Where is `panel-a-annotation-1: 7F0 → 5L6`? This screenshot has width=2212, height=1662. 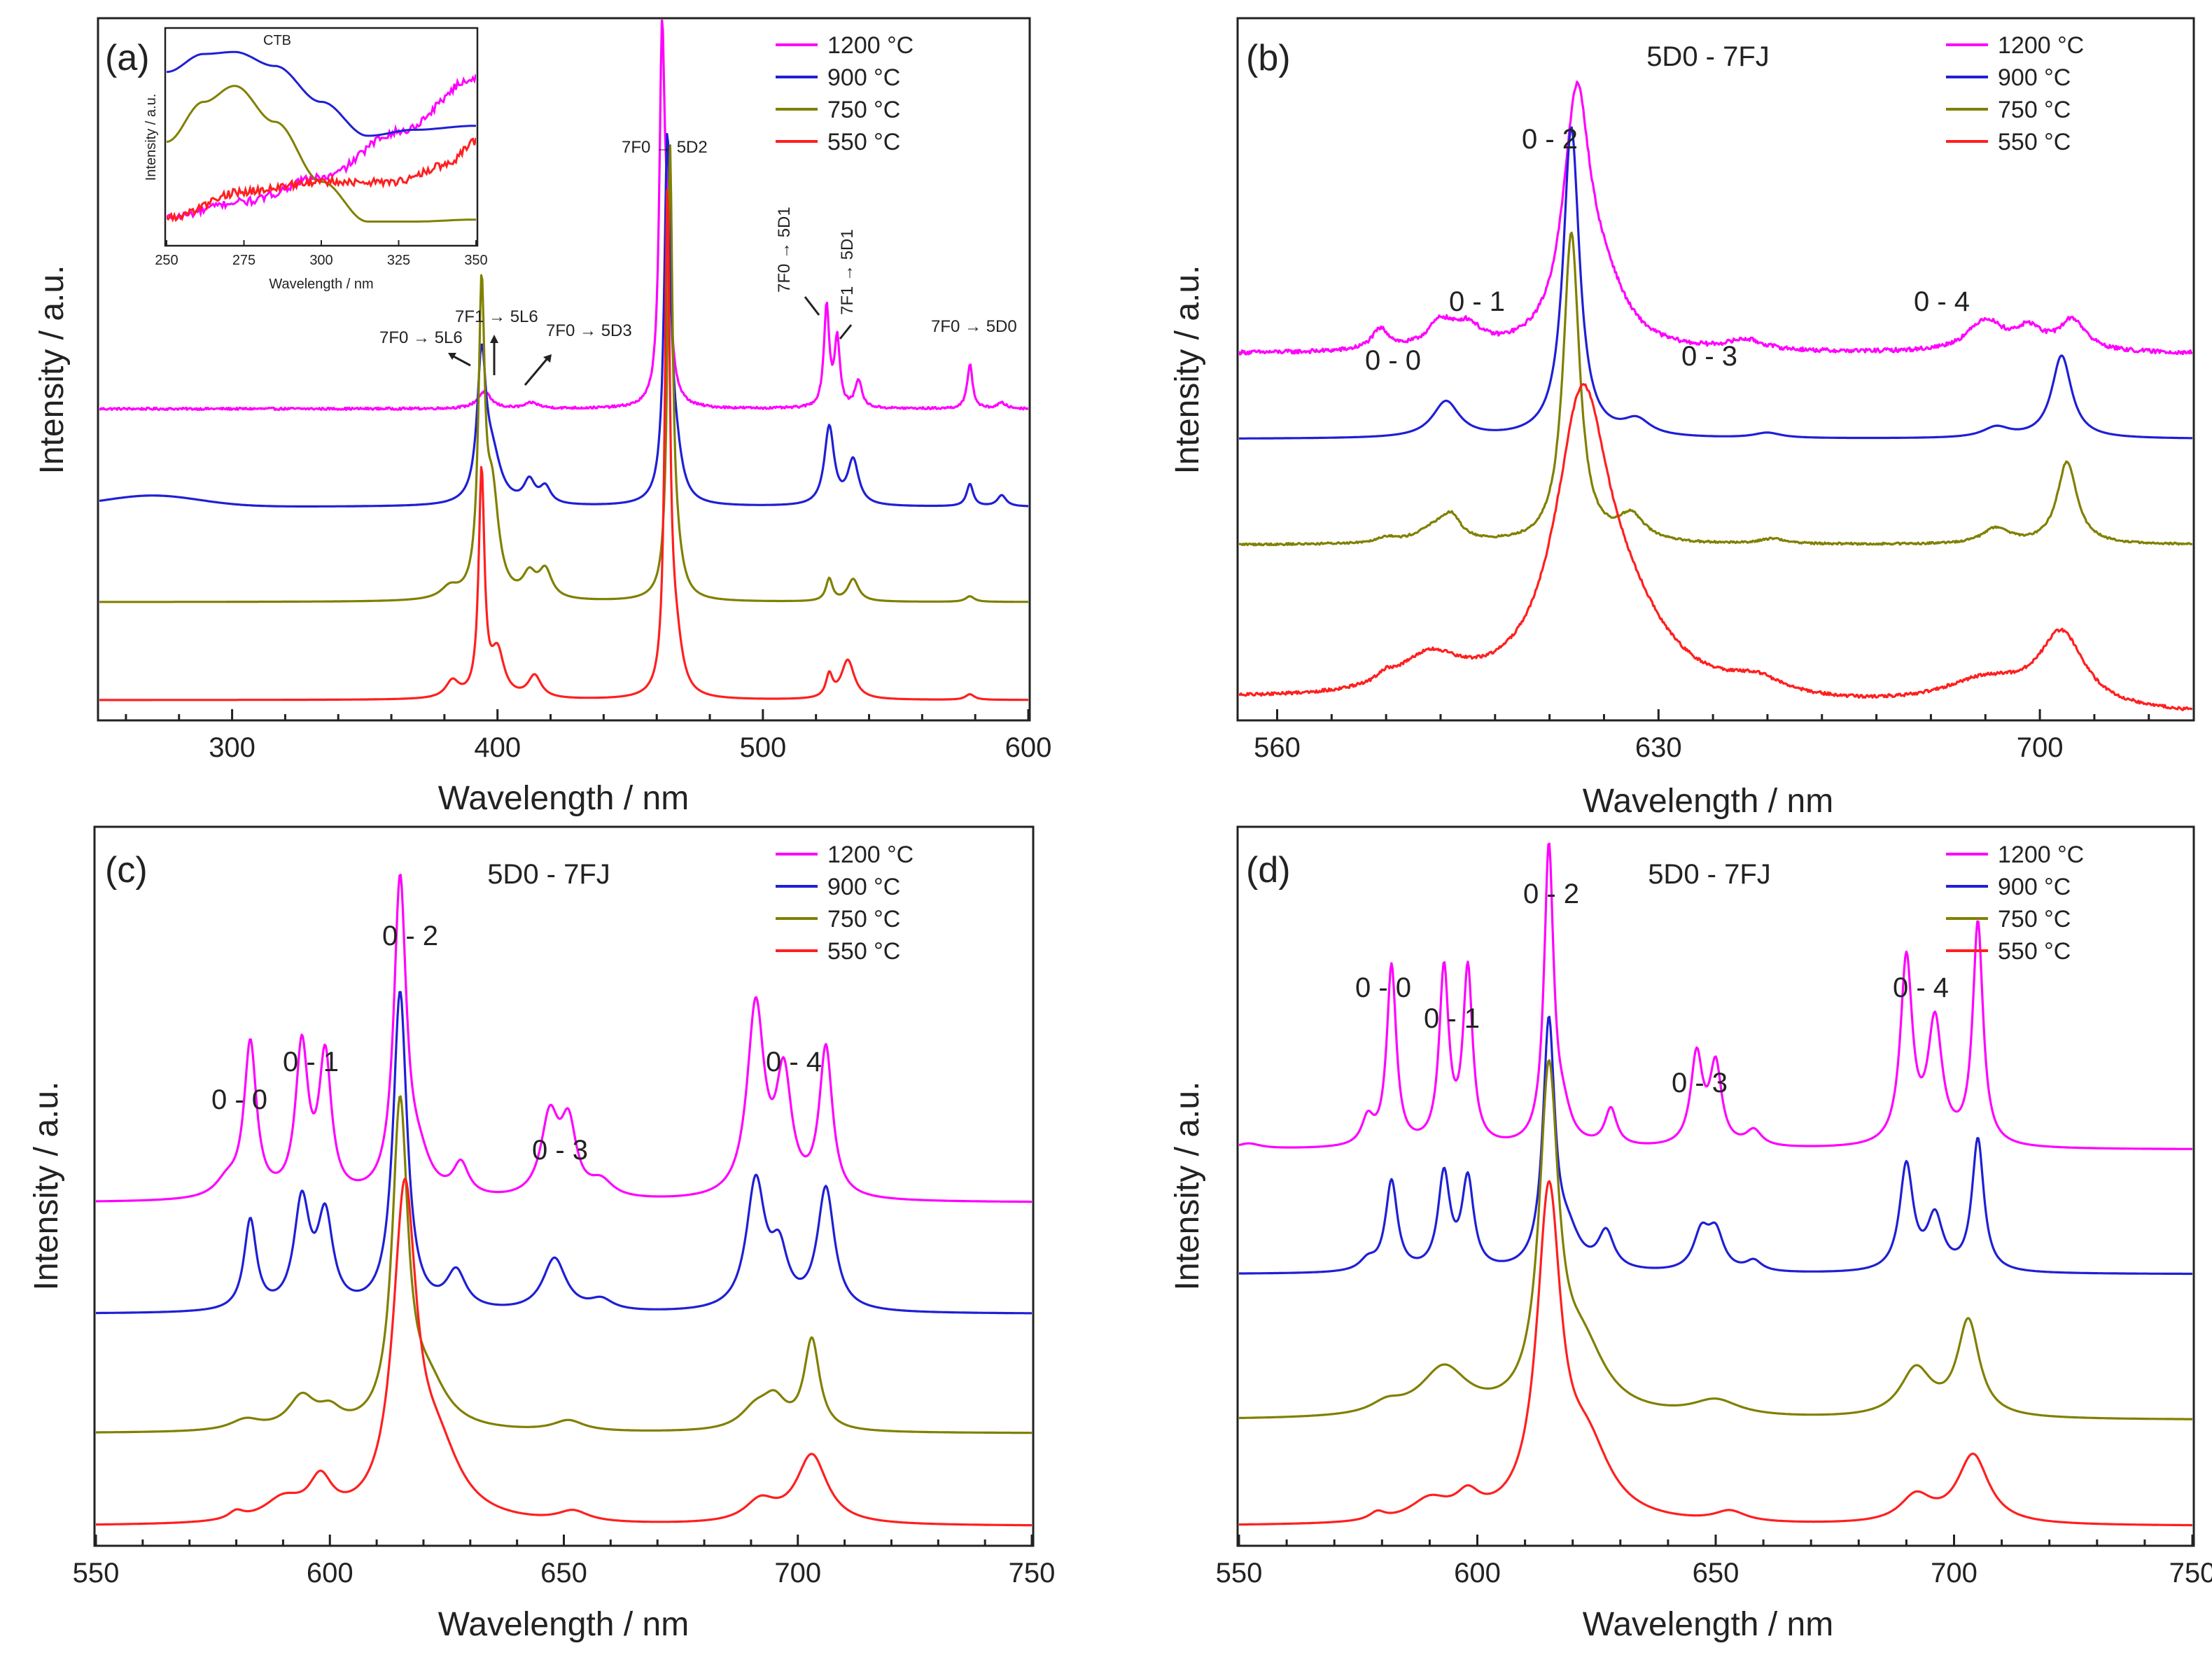
panel-a-annotation-1: 7F0 → 5L6 is located at coordinates (425, 347).